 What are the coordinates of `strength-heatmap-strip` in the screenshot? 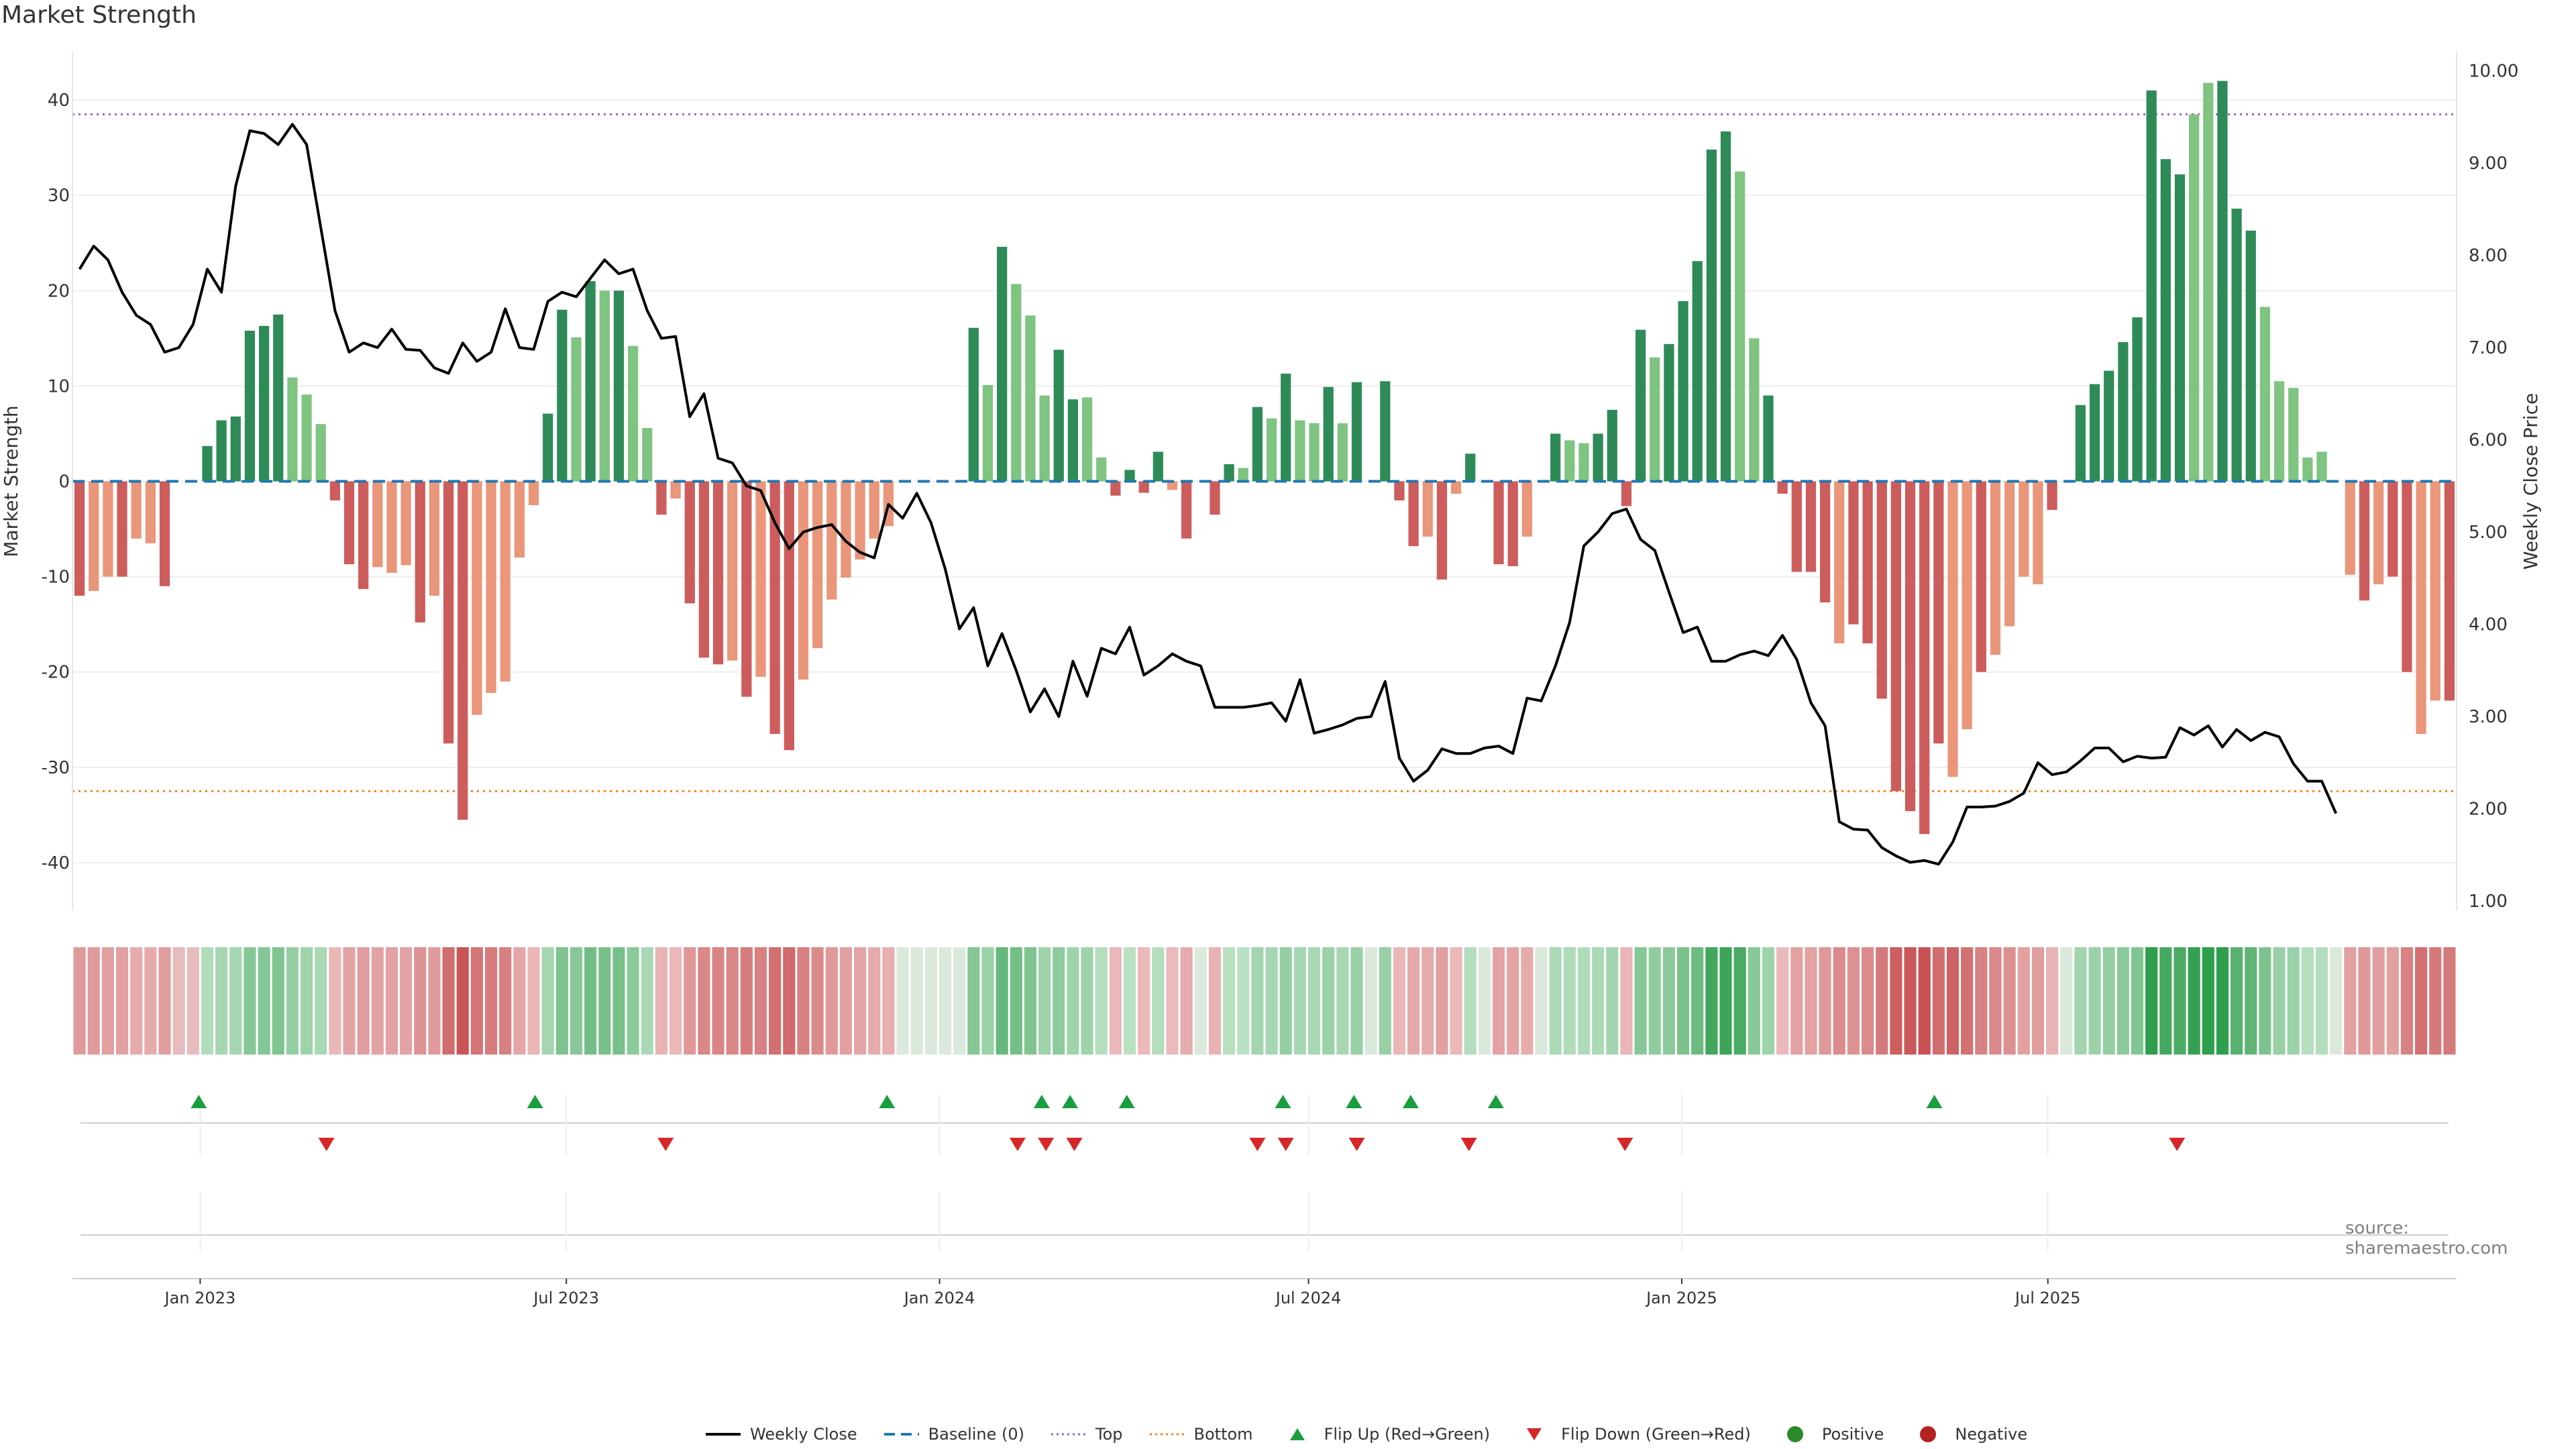 It's located at (1264, 1001).